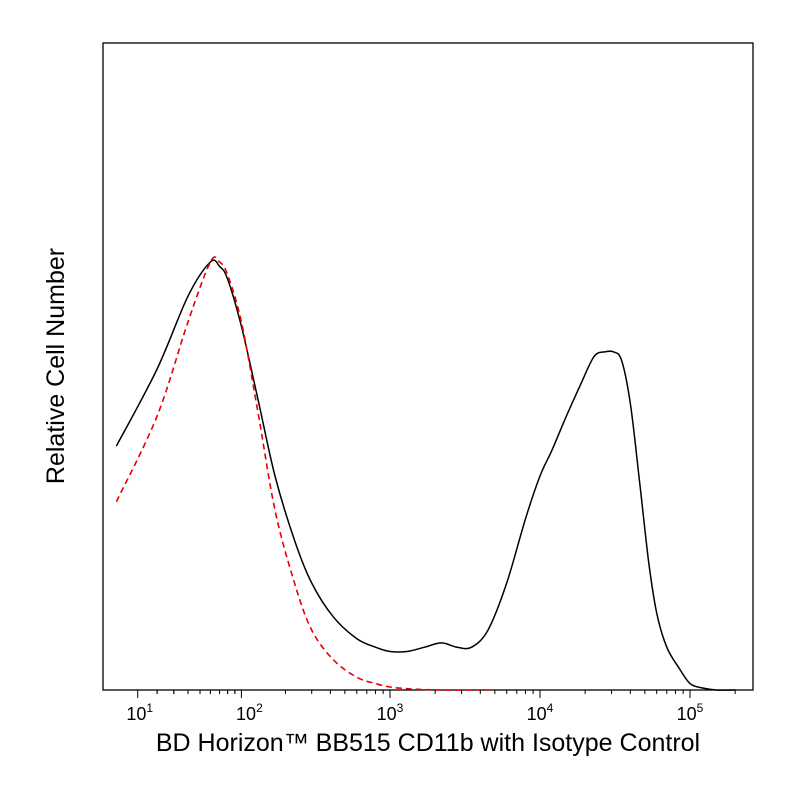 The width and height of the screenshot is (800, 800). What do you see at coordinates (352, 712) in the screenshot?
I see `x-axis-tick-labels: -102101102103104105` at bounding box center [352, 712].